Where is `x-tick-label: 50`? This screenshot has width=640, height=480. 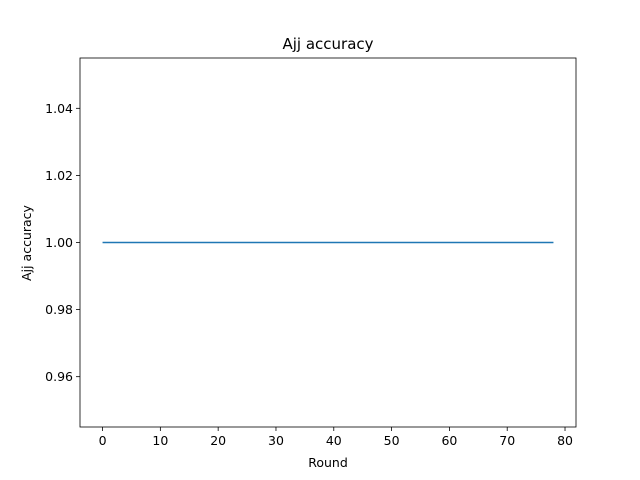
x-tick-label: 50 is located at coordinates (392, 440).